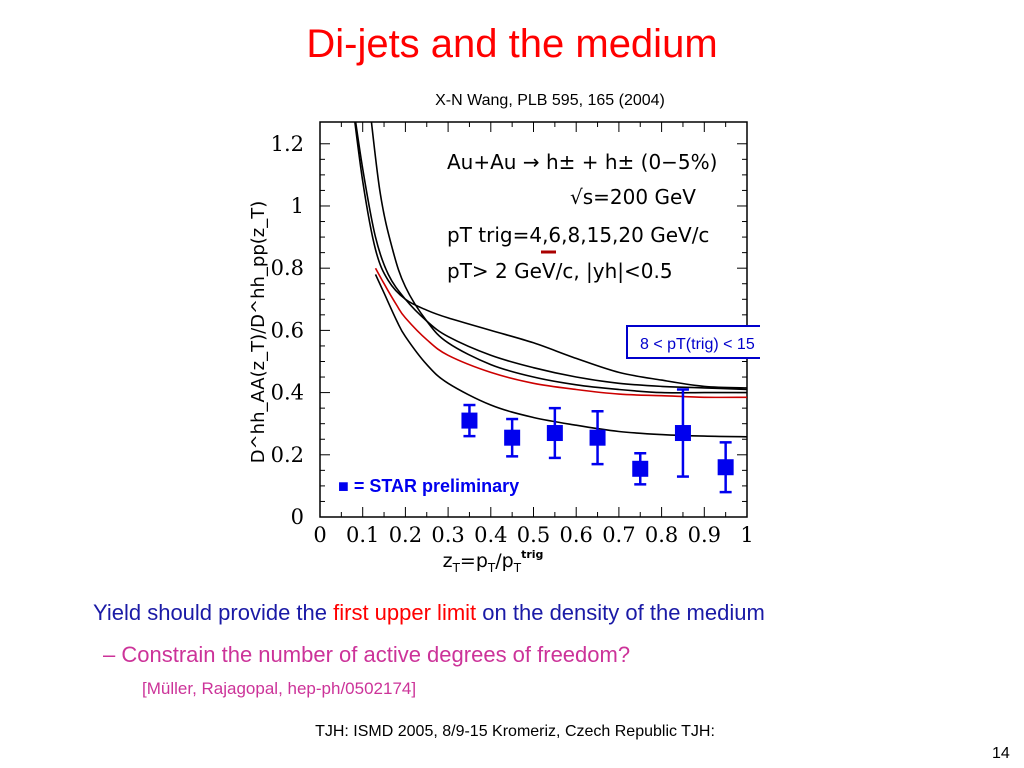  Describe the element at coordinates (287, 455) in the screenshot. I see `y-tick-label: 0.2` at that location.